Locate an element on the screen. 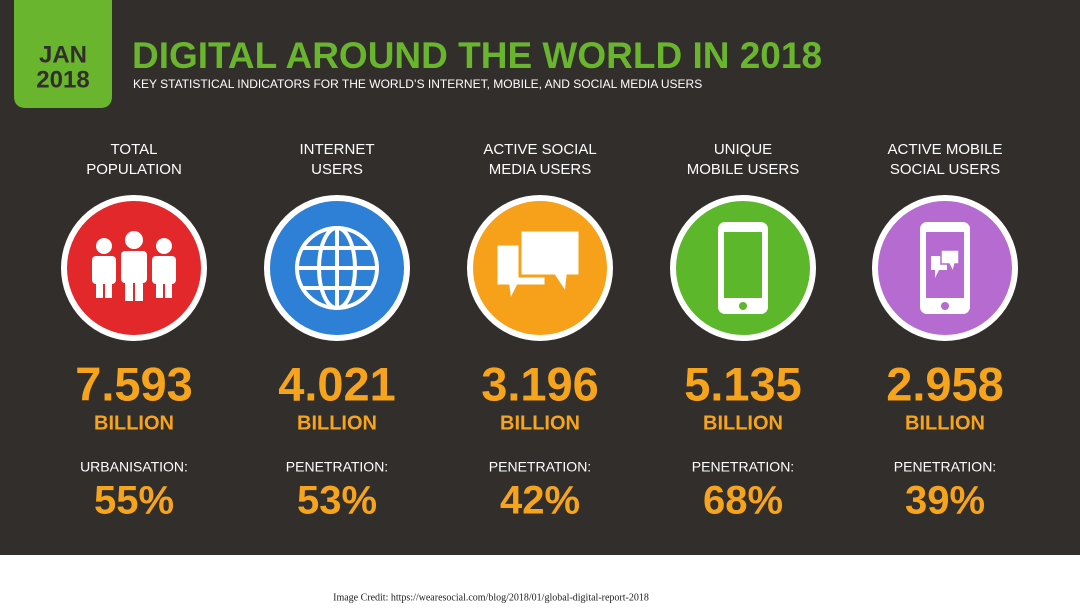 The width and height of the screenshot is (1080, 608). stat-value: 3.196 is located at coordinates (540, 383).